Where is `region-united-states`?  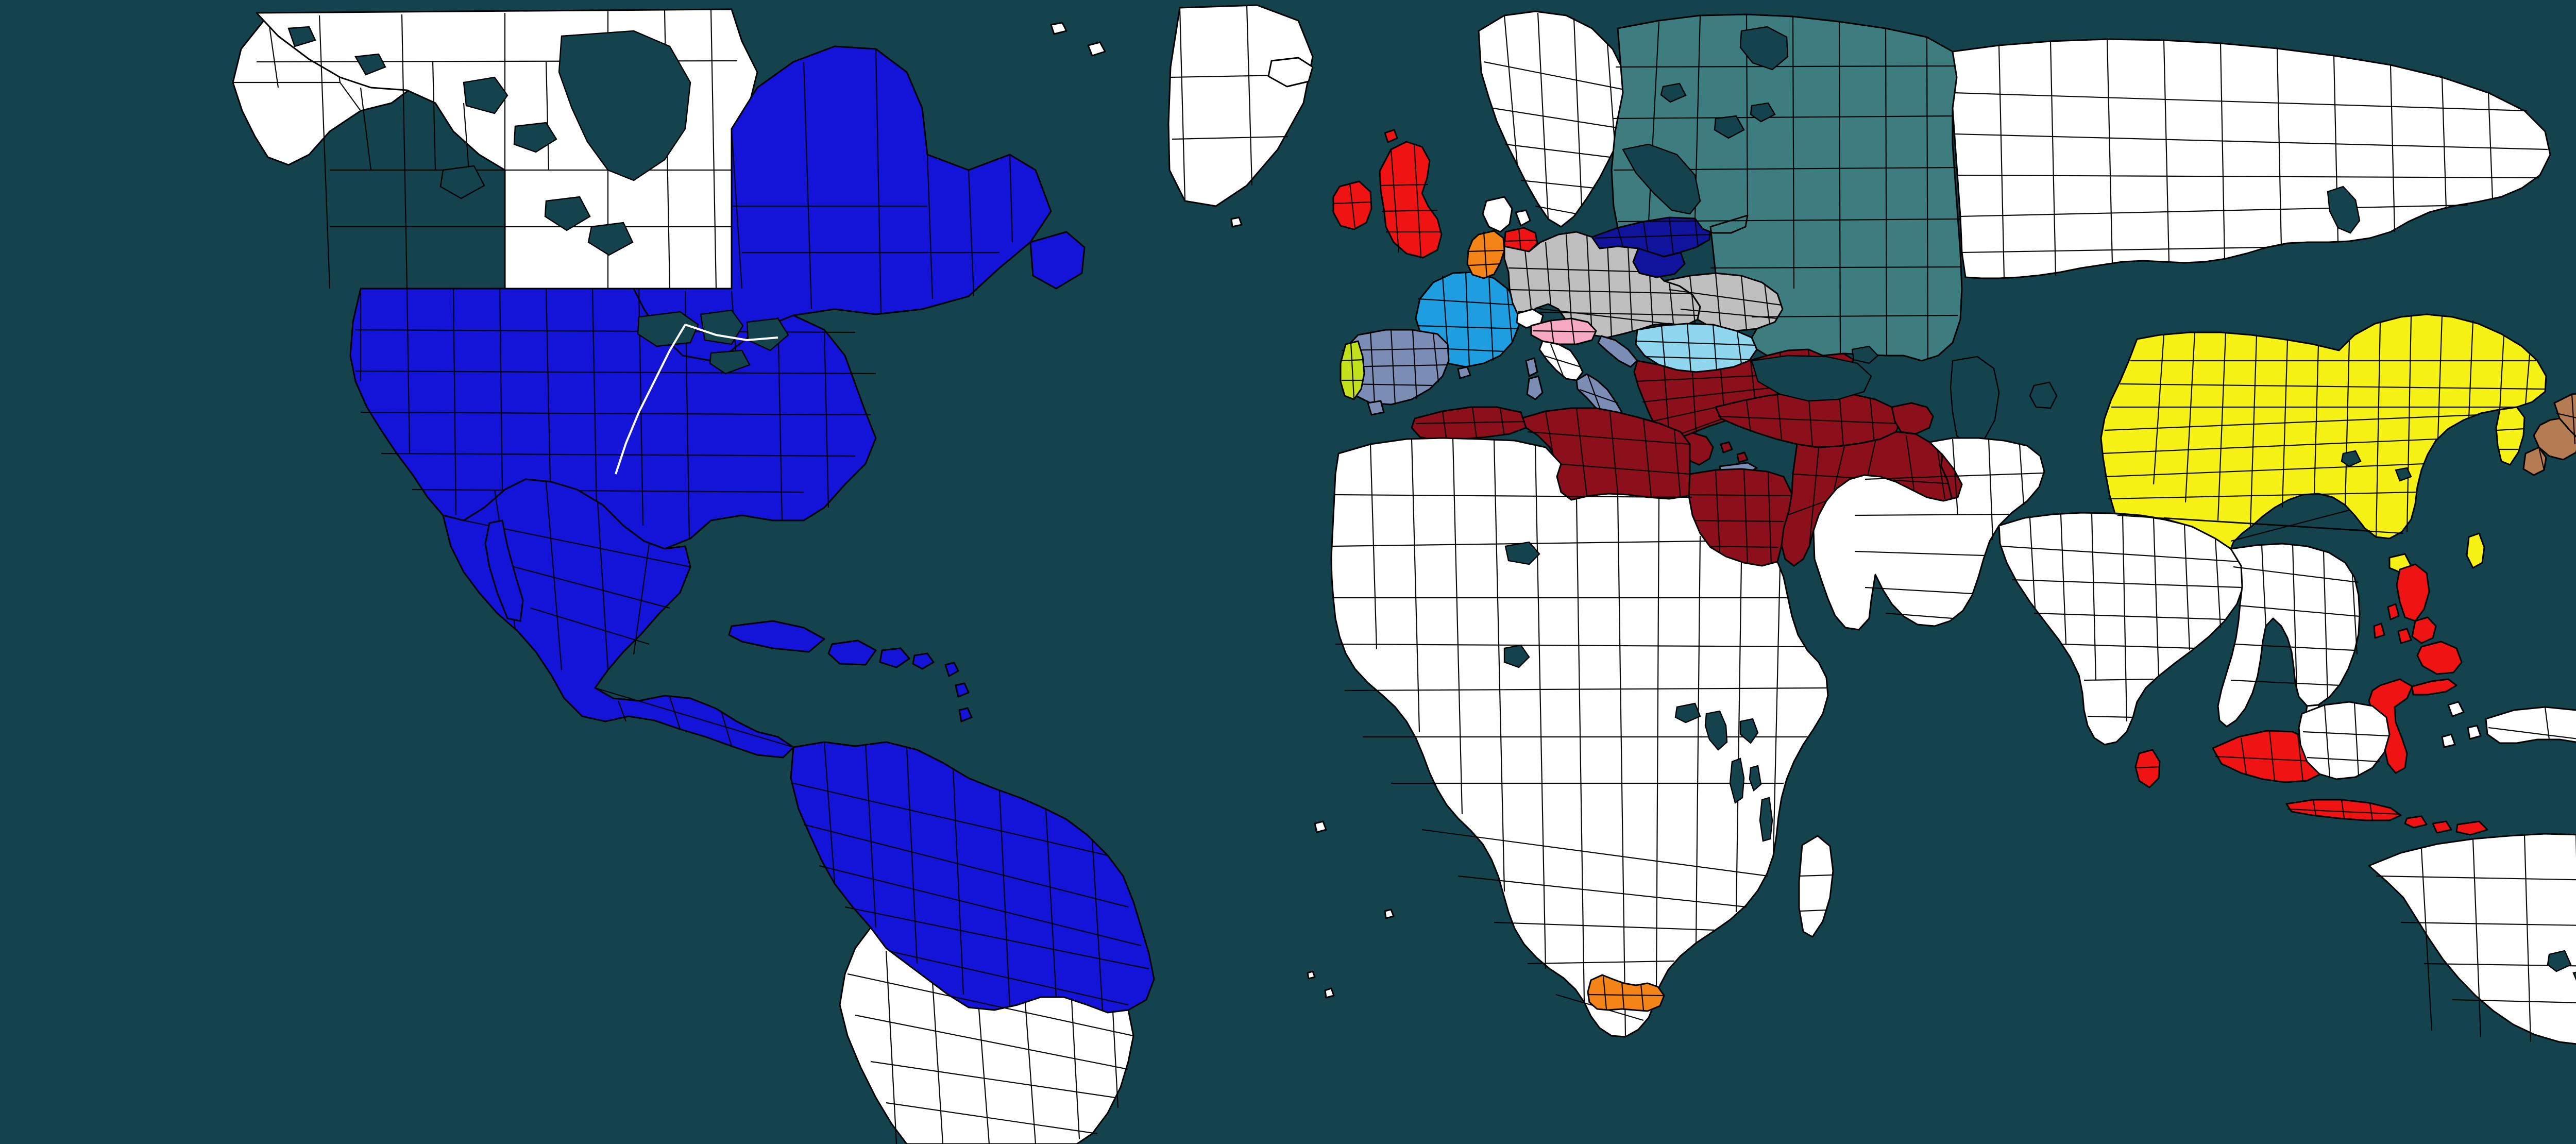
region-united-states is located at coordinates (613, 419).